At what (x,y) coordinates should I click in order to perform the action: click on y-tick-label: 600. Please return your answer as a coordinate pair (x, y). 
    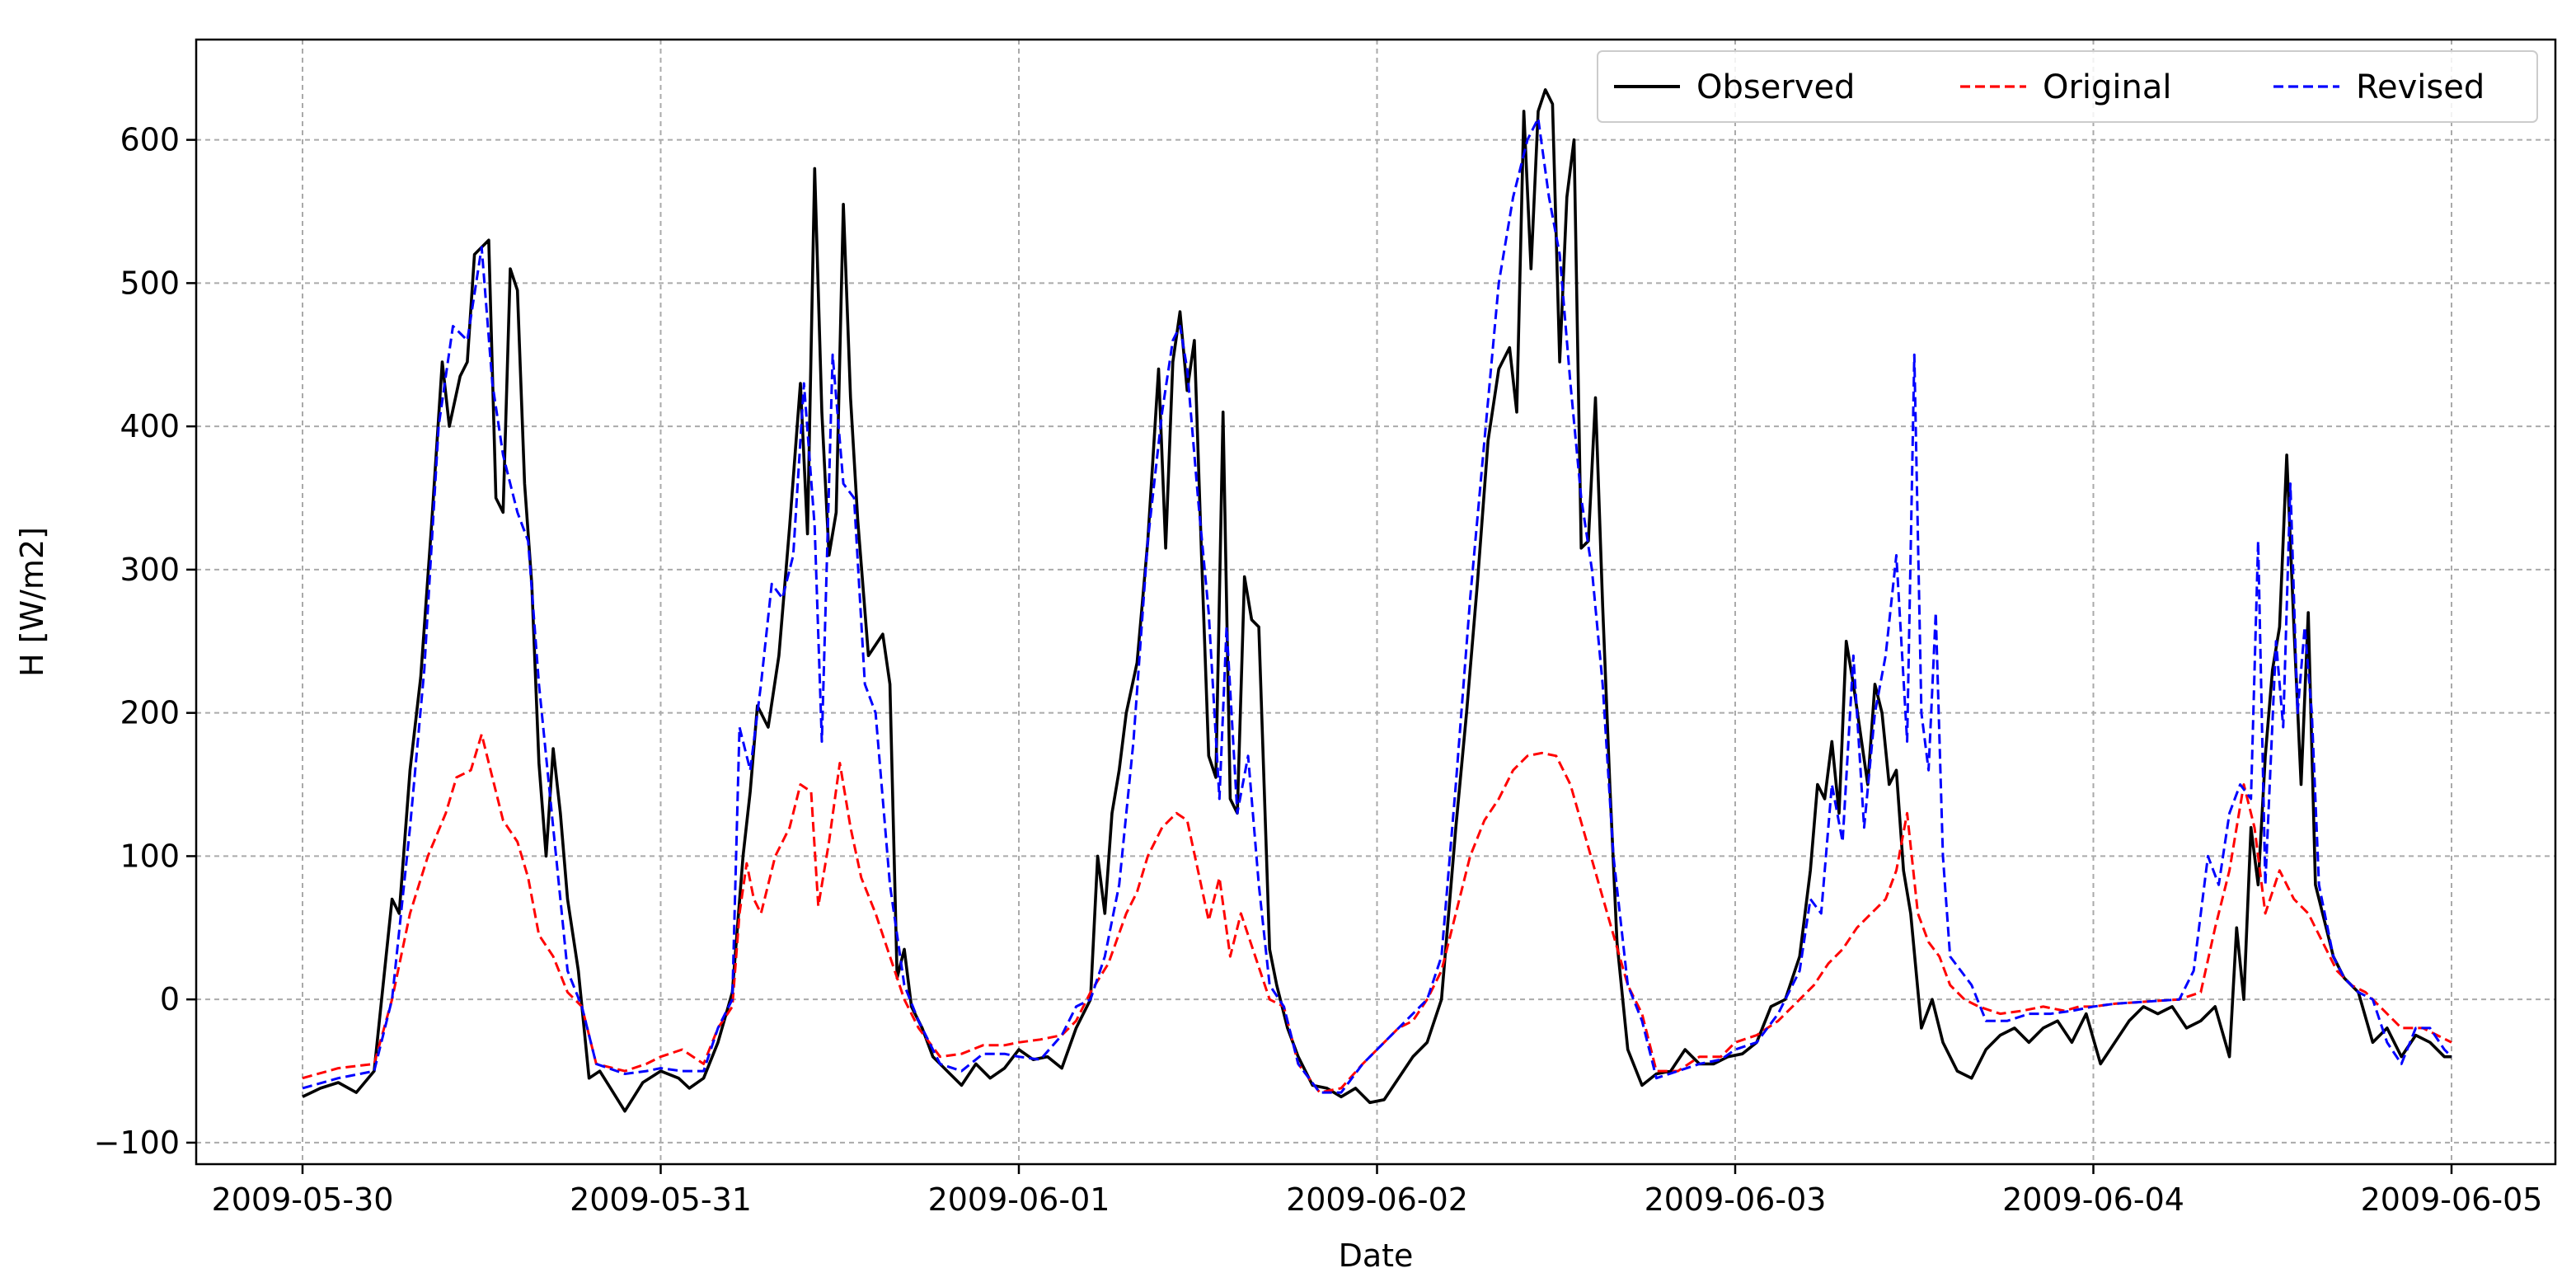
    Looking at the image, I should click on (150, 140).